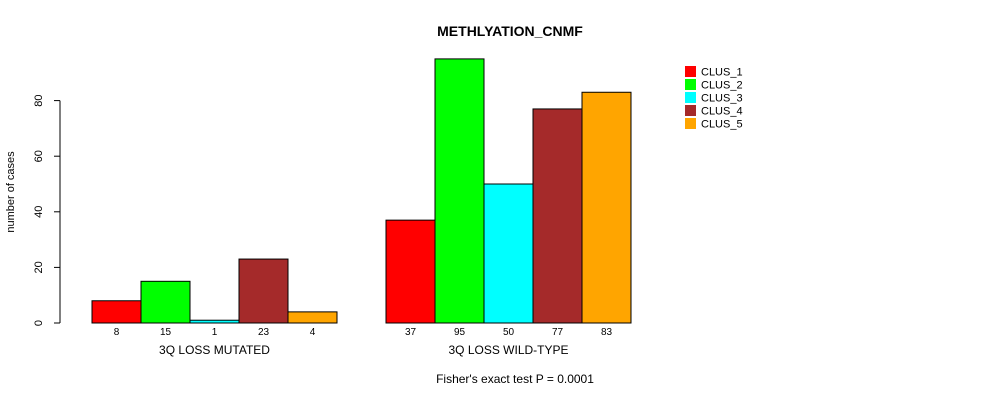  I want to click on y-tick-label: 40, so click(39, 212).